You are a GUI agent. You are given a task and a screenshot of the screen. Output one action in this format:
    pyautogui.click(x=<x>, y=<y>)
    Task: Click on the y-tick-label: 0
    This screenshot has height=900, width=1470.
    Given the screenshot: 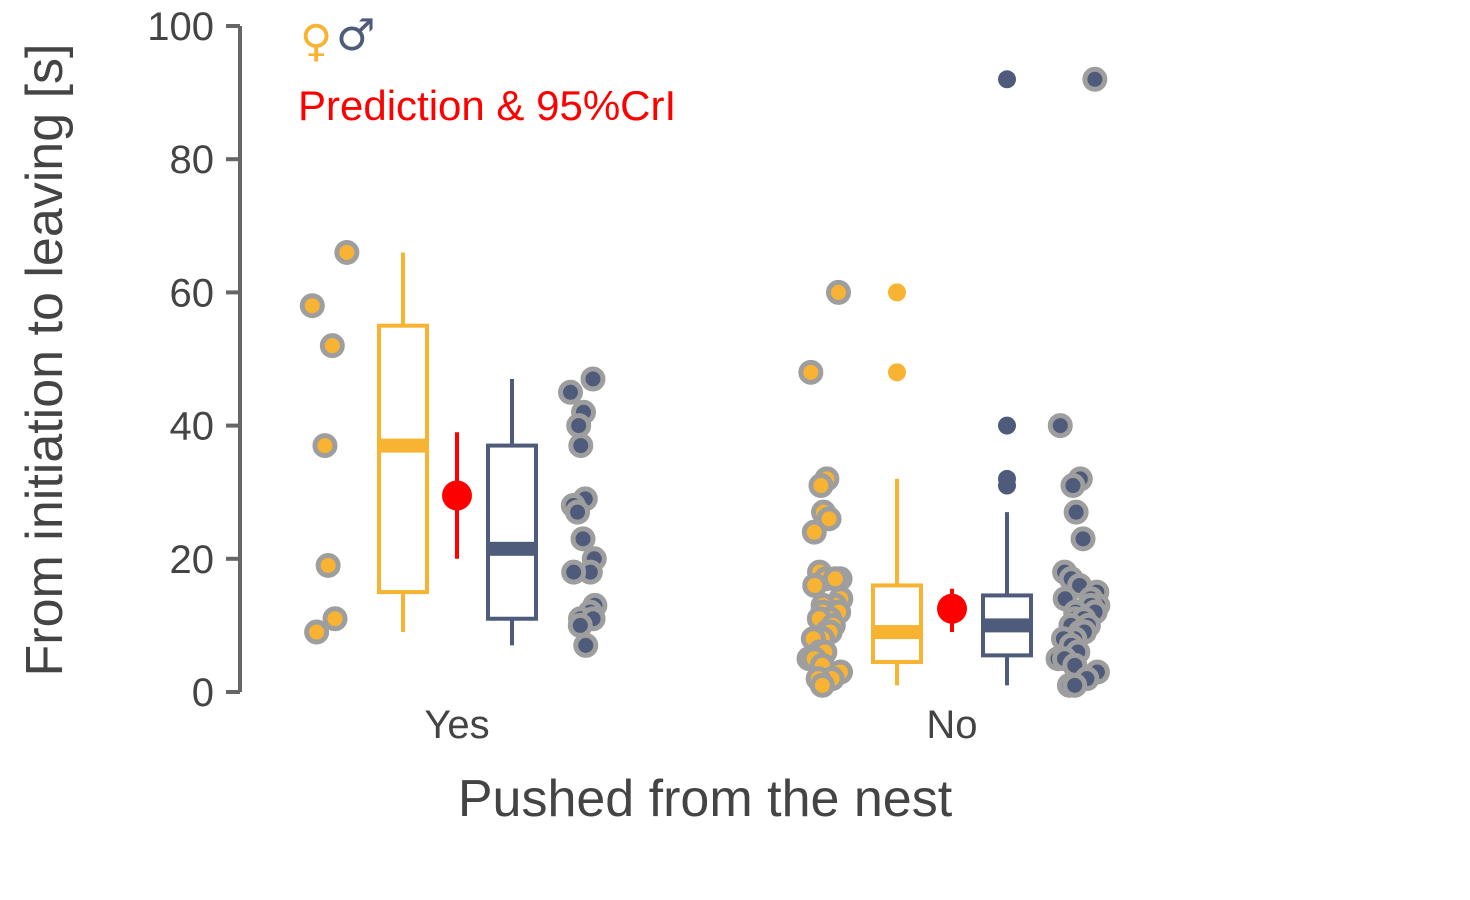 What is the action you would take?
    pyautogui.click(x=203, y=693)
    